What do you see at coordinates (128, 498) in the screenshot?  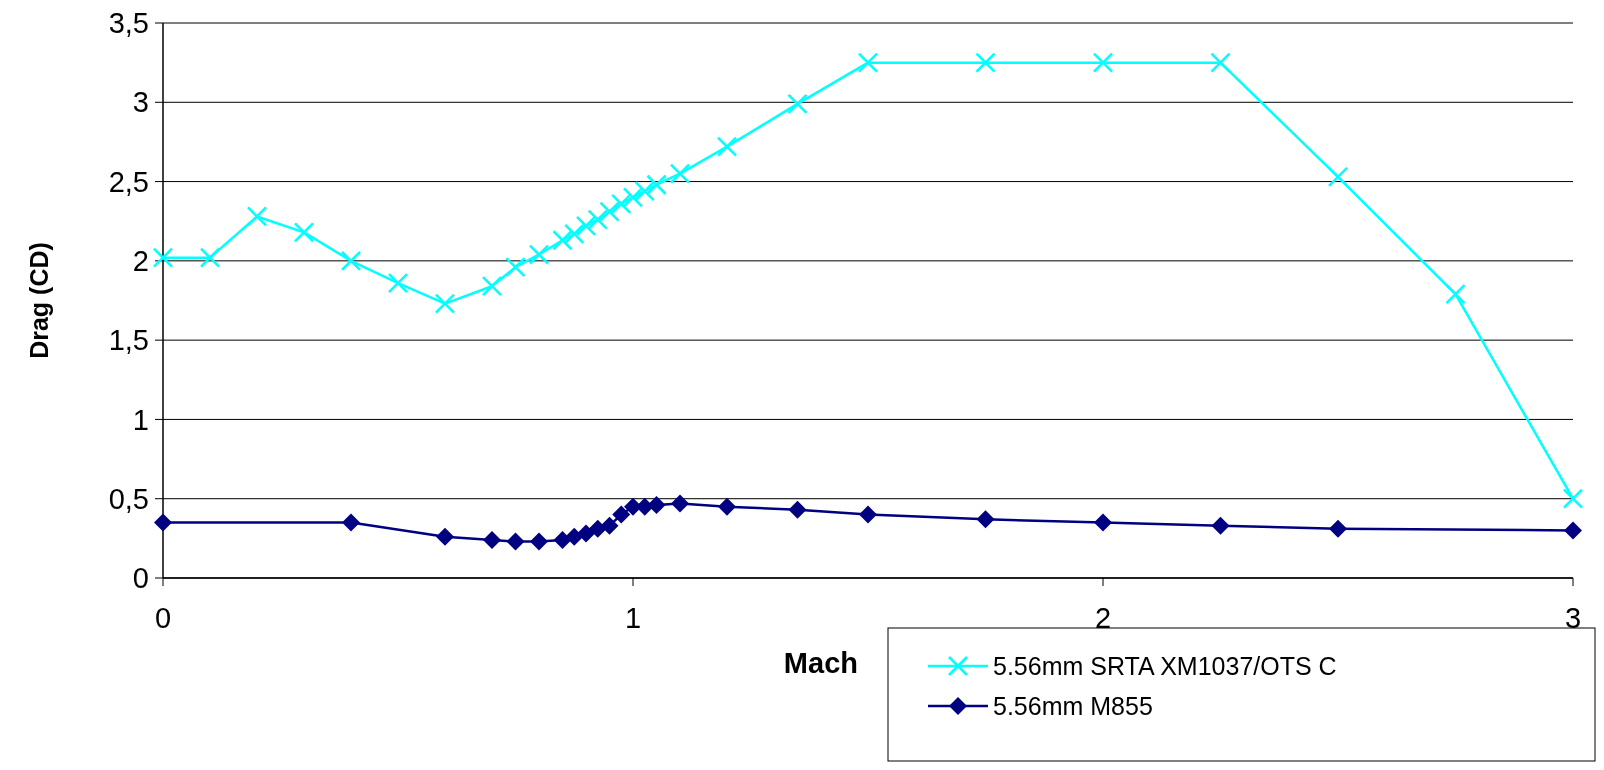 I see `y-tick-label: 0,5` at bounding box center [128, 498].